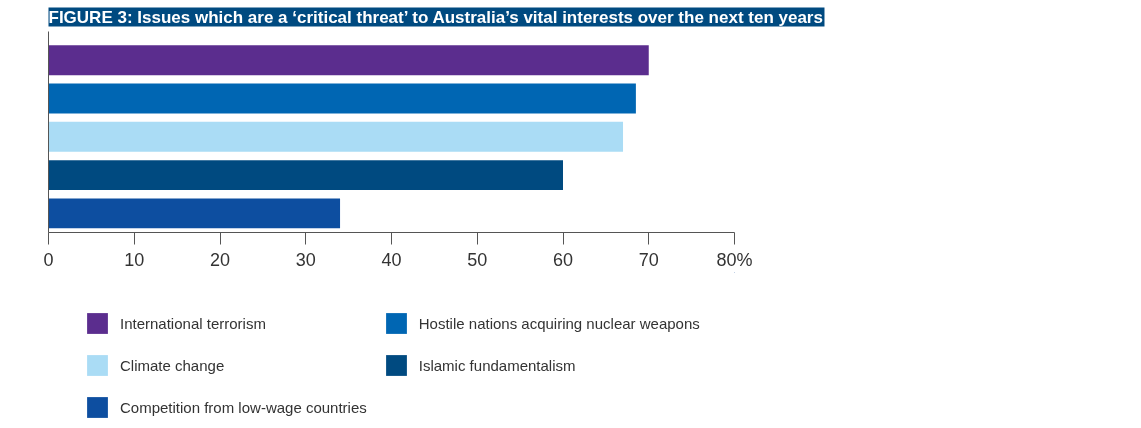  I want to click on x-tick-label: 60, so click(563, 259).